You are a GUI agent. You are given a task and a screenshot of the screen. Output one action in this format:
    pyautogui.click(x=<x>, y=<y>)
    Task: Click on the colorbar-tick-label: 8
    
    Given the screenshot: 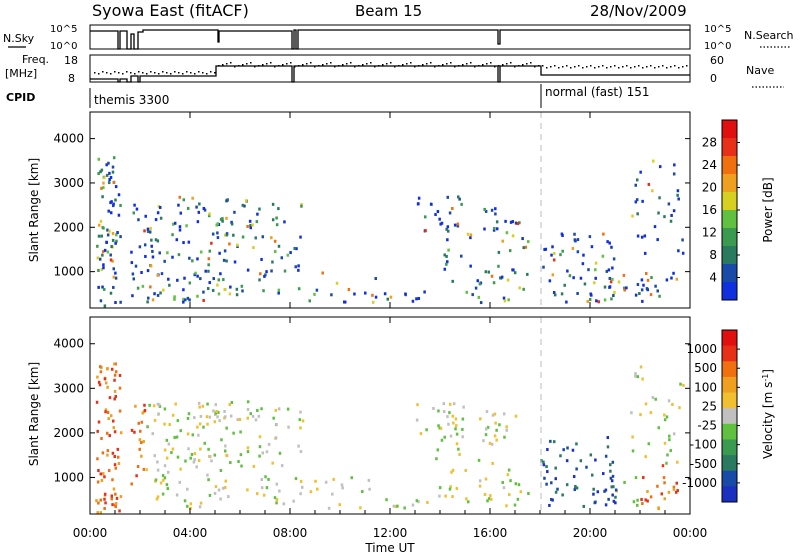 What is the action you would take?
    pyautogui.click(x=713, y=255)
    